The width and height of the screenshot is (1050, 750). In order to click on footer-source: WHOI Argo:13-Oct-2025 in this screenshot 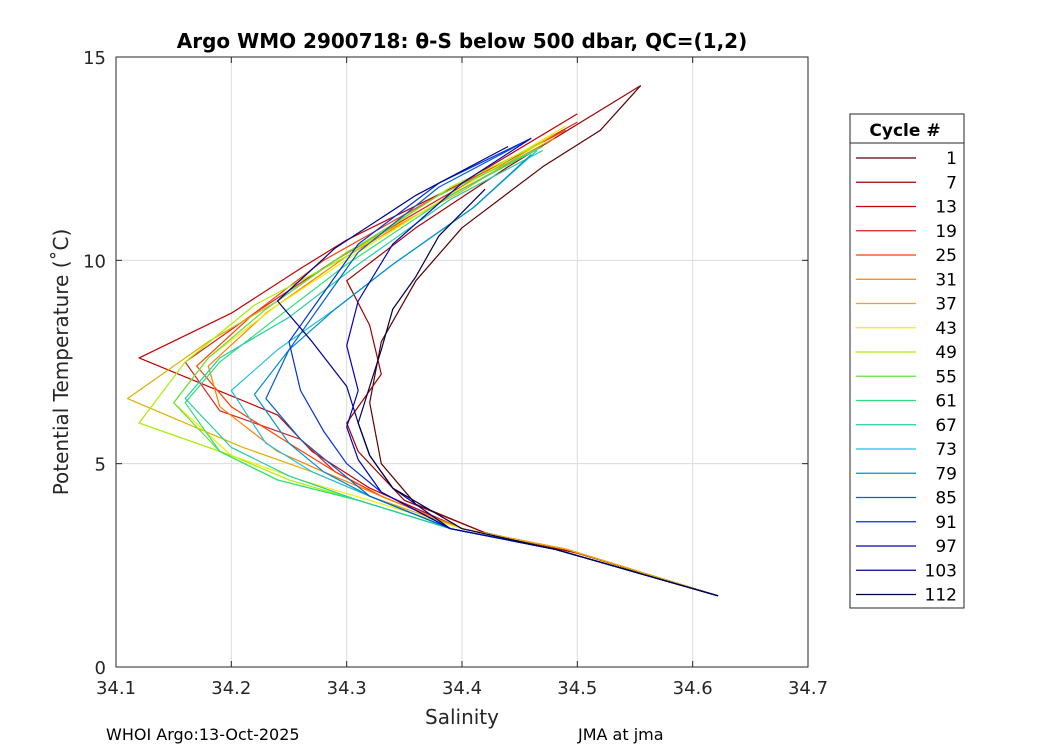, I will do `click(203, 734)`.